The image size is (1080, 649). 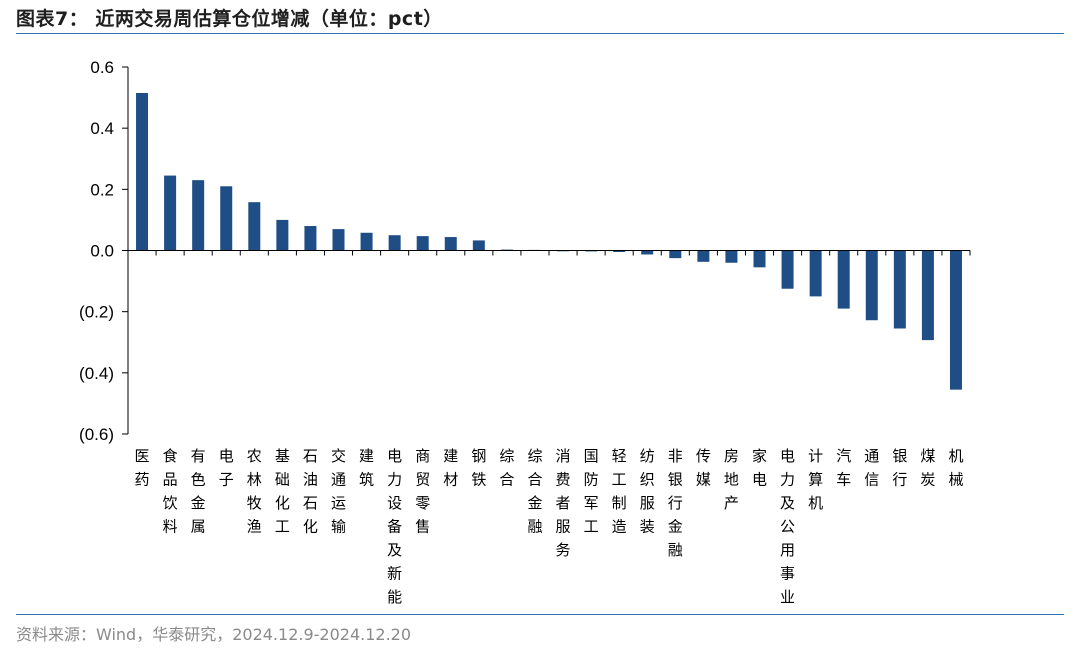 I want to click on category-label: 纺织服装, so click(x=647, y=491).